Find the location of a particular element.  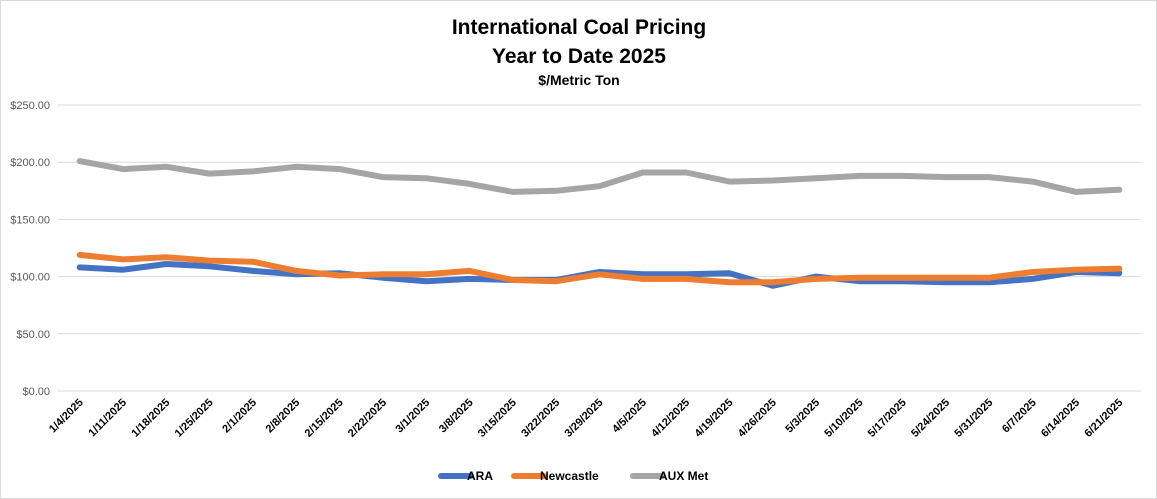

legend-label: Newcastle is located at coordinates (569, 476).